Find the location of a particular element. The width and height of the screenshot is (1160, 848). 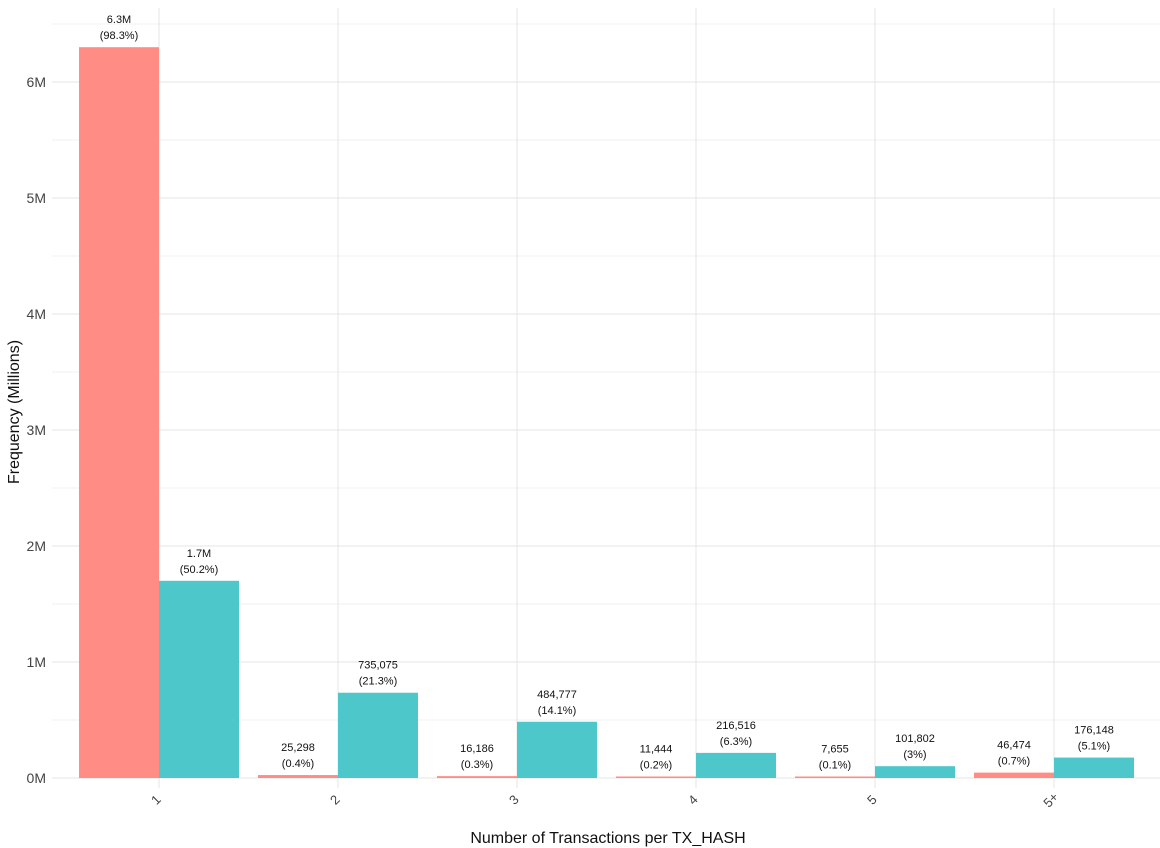

x-tick-label: 2 is located at coordinates (335, 800).